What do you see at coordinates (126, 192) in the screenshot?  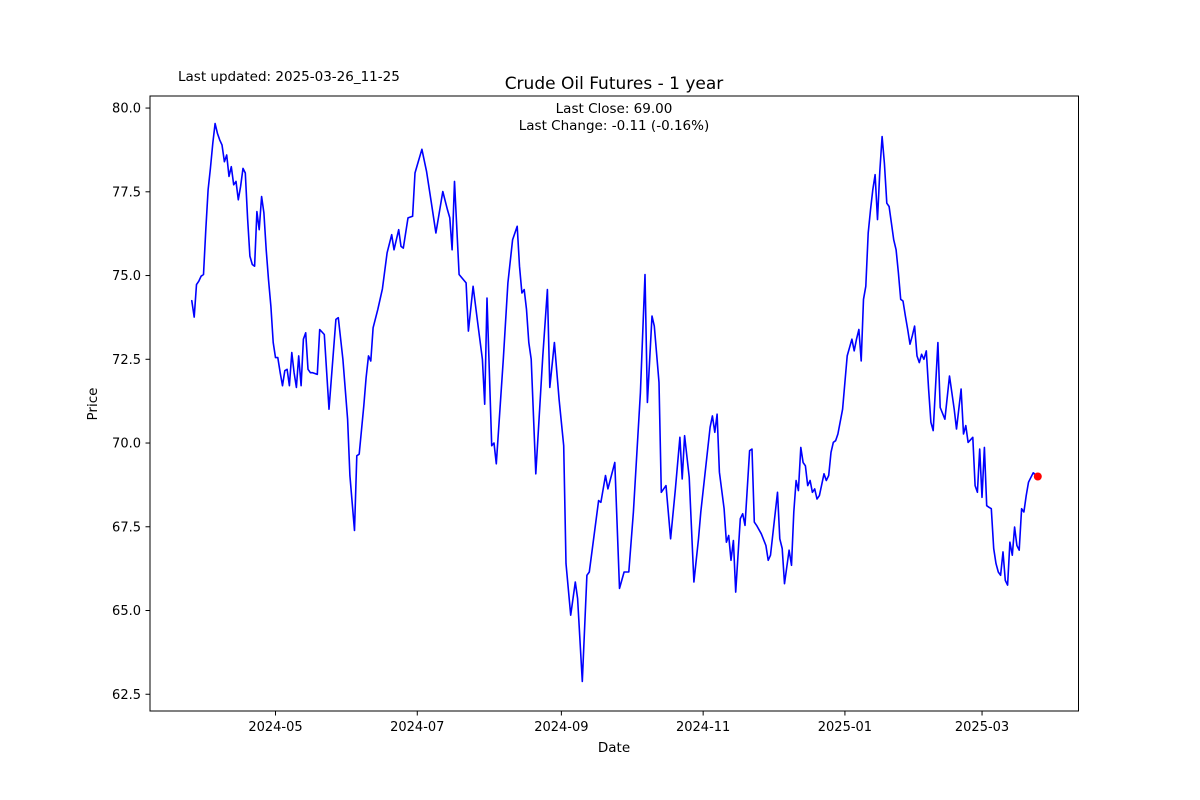 I see `y-tick-label: 77.5` at bounding box center [126, 192].